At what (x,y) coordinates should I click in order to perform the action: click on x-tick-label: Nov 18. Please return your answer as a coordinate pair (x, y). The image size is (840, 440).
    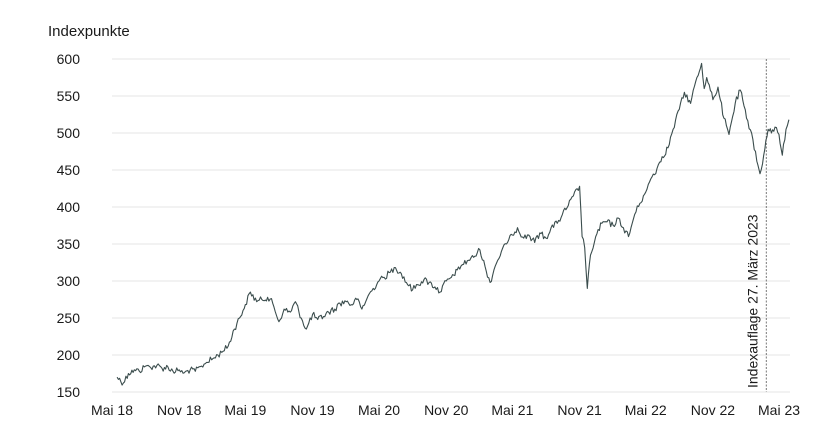
    Looking at the image, I should click on (179, 410).